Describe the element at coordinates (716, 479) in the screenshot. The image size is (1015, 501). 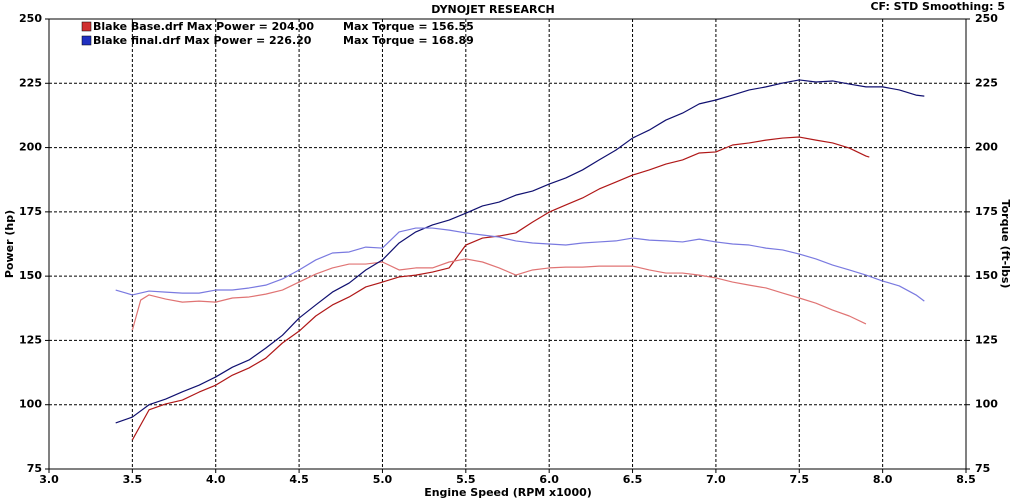
I see `x-tick-label: 7.0` at that location.